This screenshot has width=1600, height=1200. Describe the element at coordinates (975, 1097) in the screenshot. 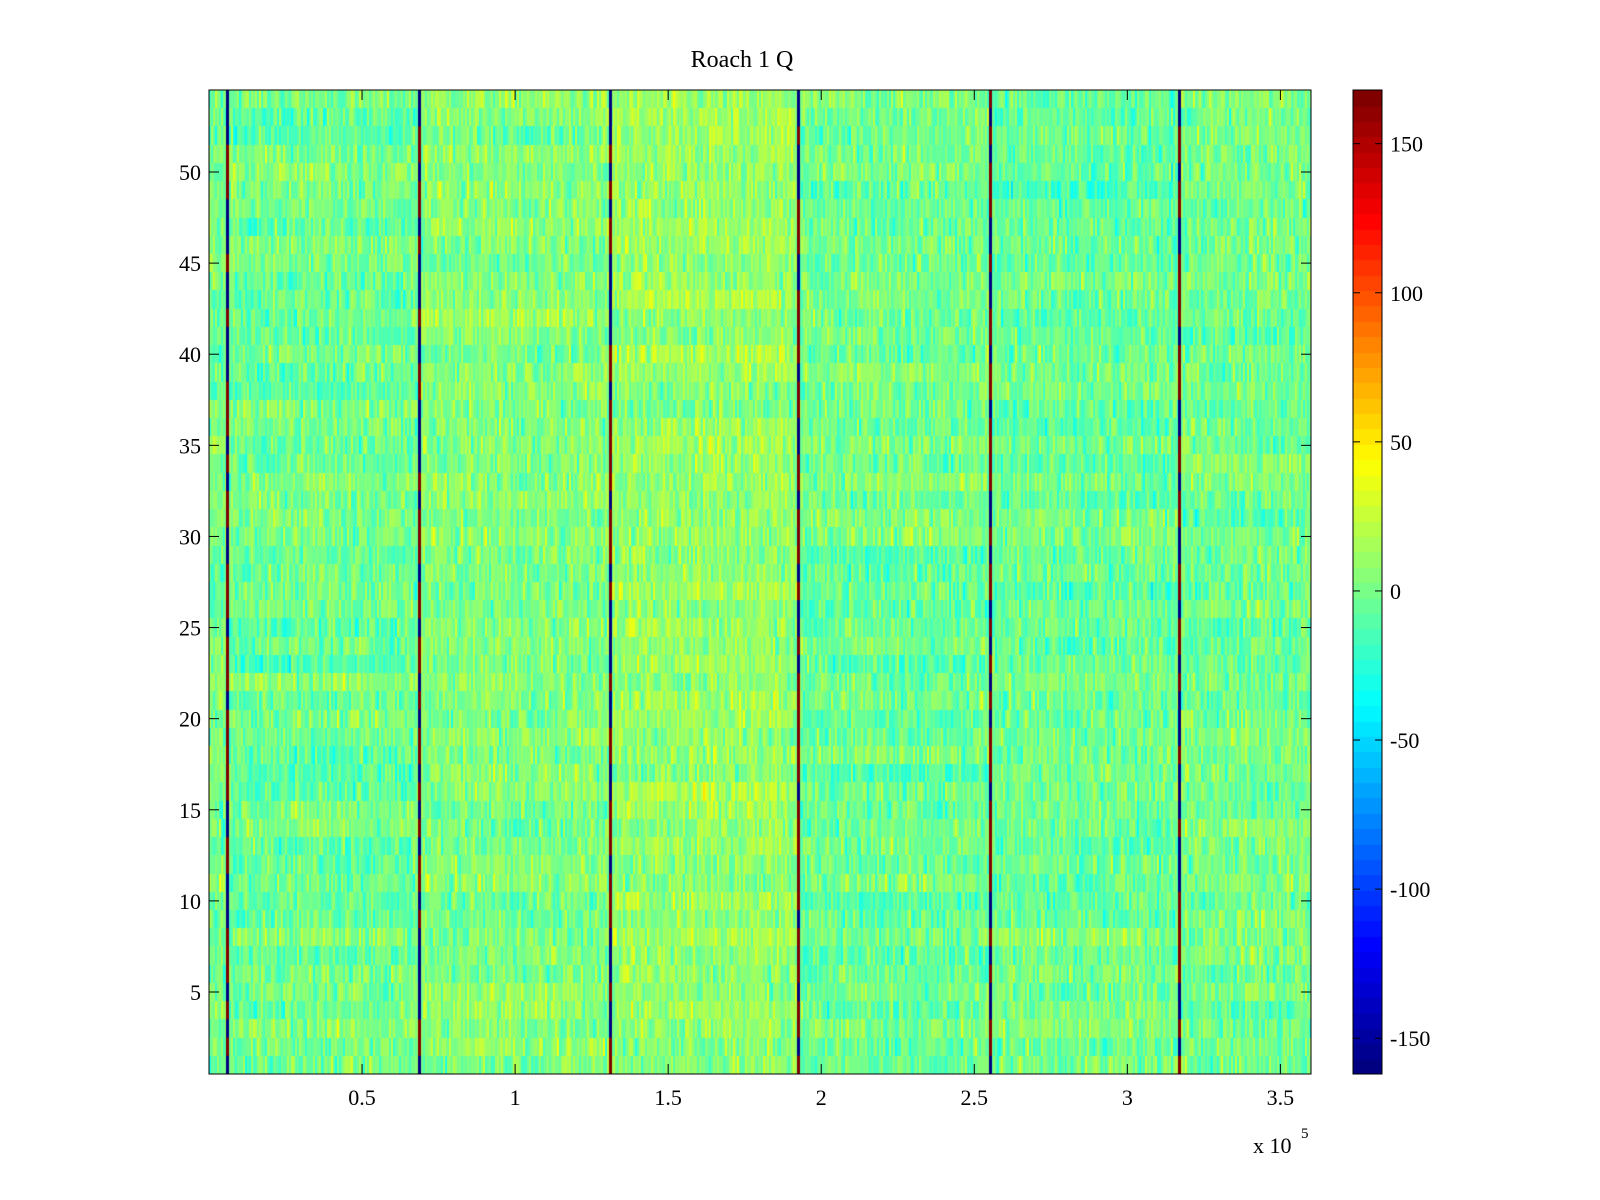

I see `x-tick-label: 2.5` at that location.